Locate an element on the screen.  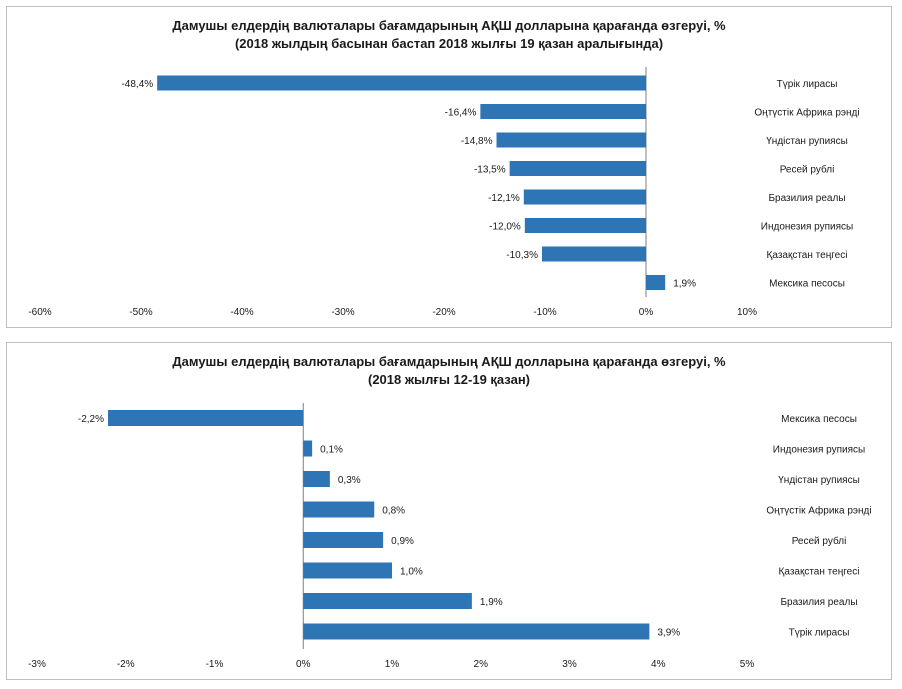
x-tick-label: -1% is located at coordinates (215, 664).